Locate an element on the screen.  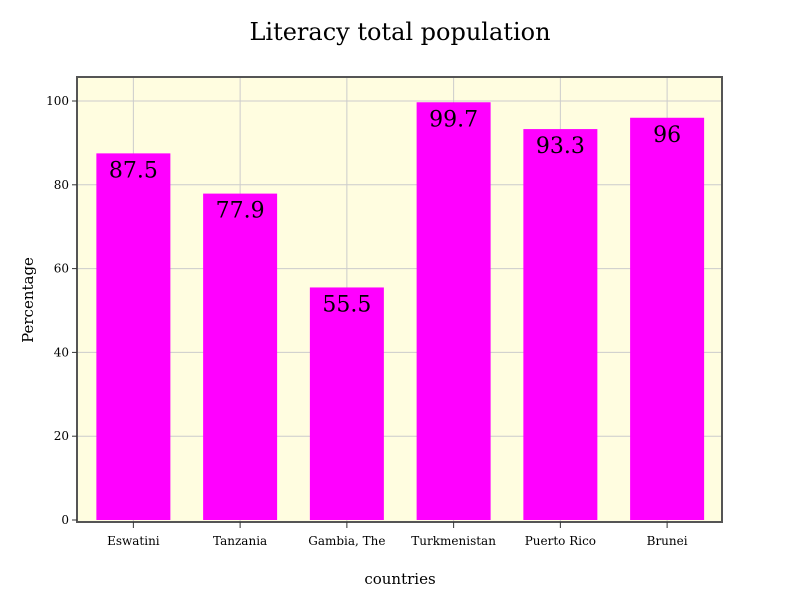
y-tick-label: 80 is located at coordinates (61, 185).